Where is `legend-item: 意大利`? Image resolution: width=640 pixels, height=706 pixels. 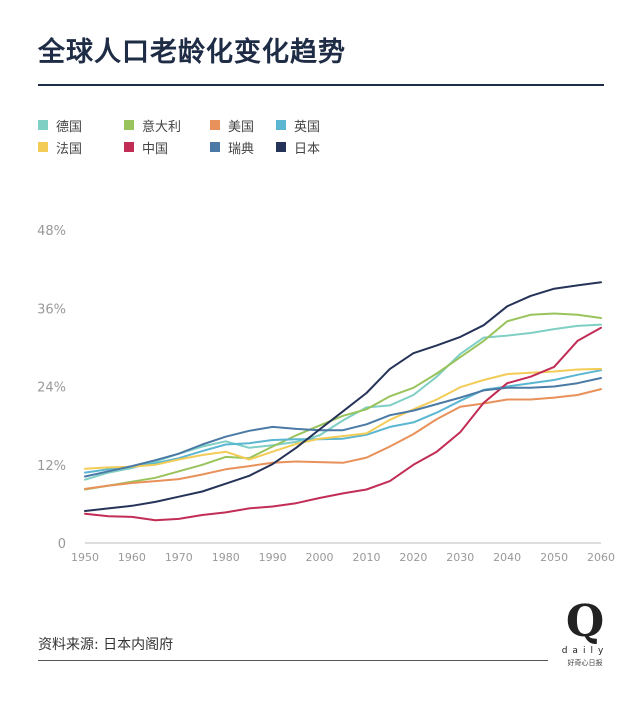
legend-item: 意大利 is located at coordinates (167, 126).